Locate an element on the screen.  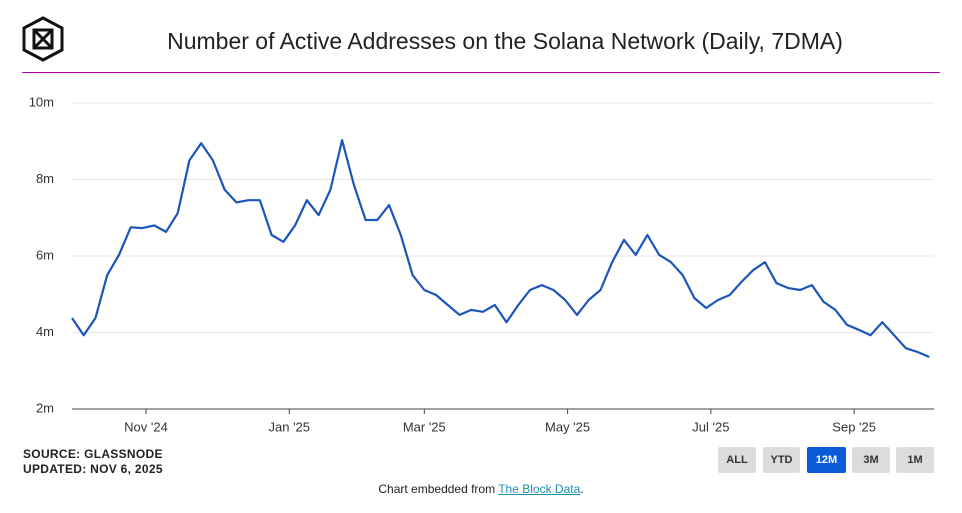
updated: UPDATED: NOV 6, 2025 is located at coordinates (93, 469).